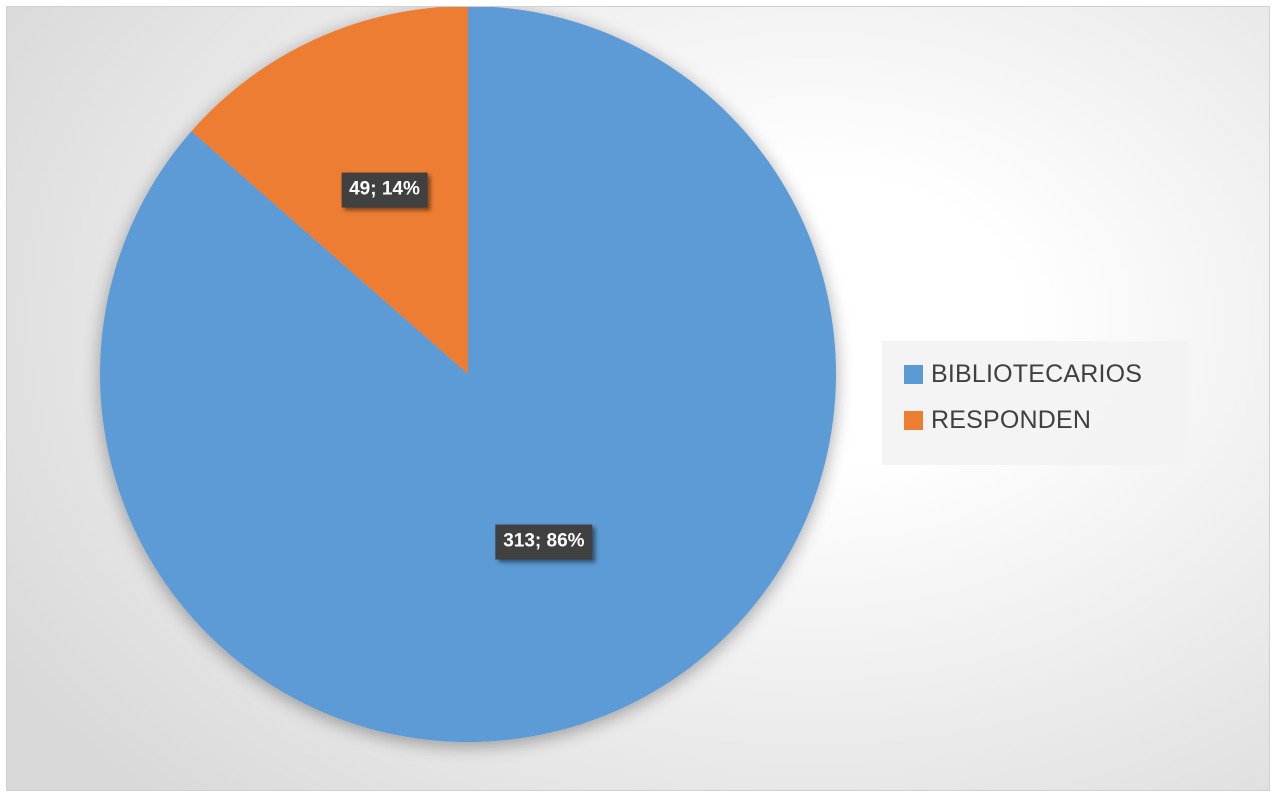 This screenshot has height=797, width=1276. Describe the element at coordinates (1011, 419) in the screenshot. I see `legend-label: RESPONDEN` at that location.